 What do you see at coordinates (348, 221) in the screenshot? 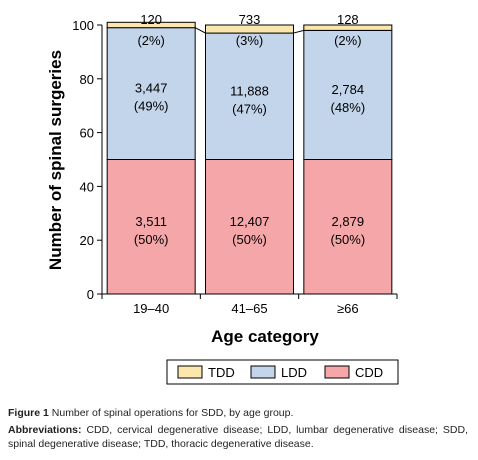
I see `data-label-cdd-count-3: 2,879` at bounding box center [348, 221].